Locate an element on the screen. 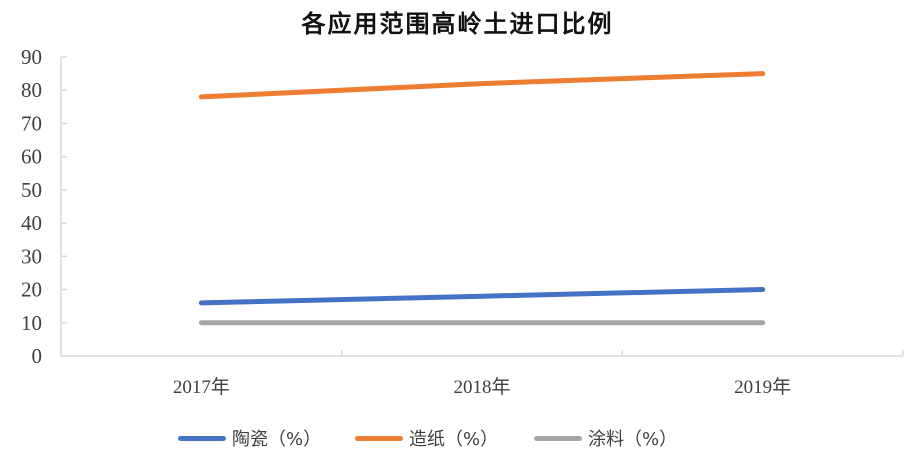 The height and width of the screenshot is (455, 915). y-tick-label: 20 is located at coordinates (31, 290).